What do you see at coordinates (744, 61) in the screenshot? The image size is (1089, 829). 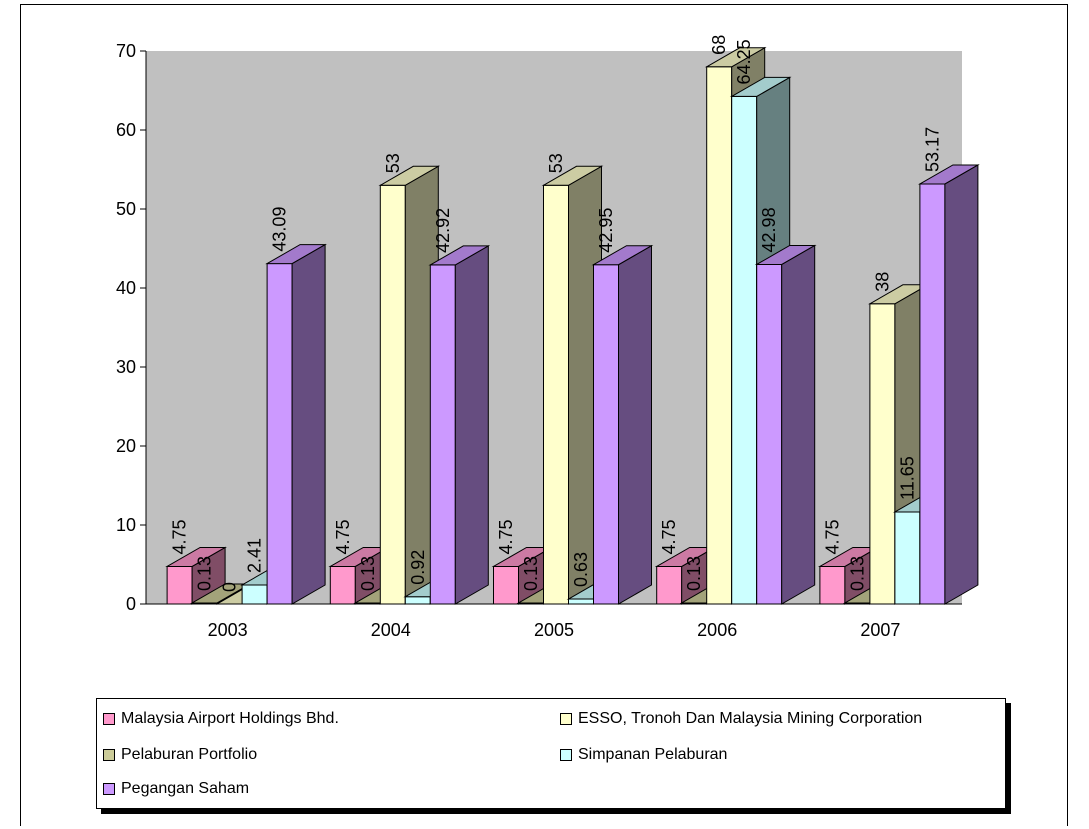 I see `data-label: 64.25` at bounding box center [744, 61].